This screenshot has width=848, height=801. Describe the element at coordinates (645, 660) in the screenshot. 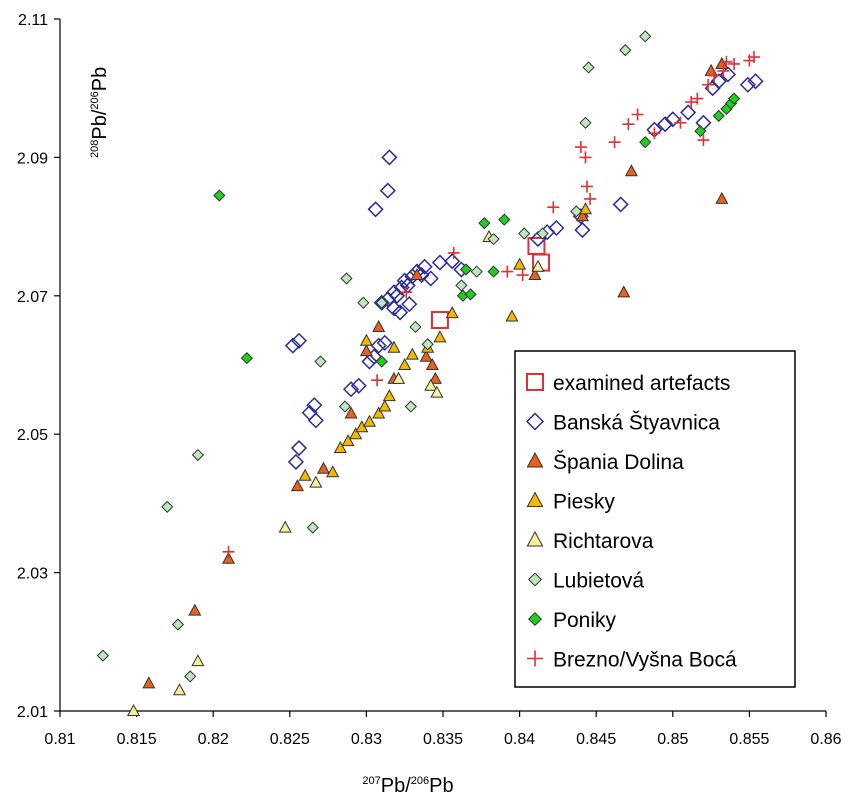

I see `legend-label: Brezno/Vyšna Bocá` at that location.